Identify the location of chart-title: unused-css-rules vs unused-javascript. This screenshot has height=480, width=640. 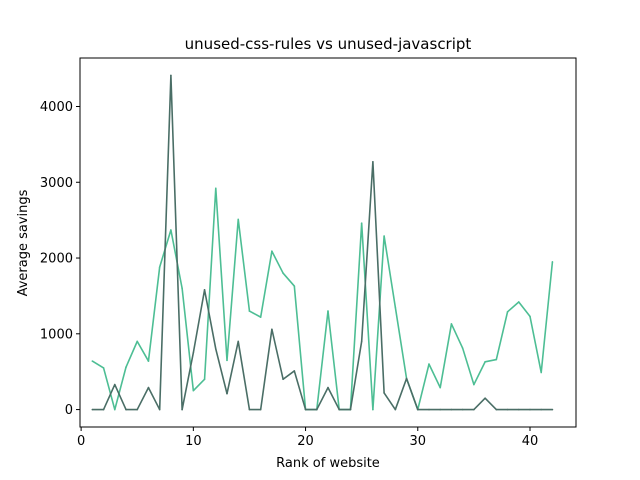
(328, 44).